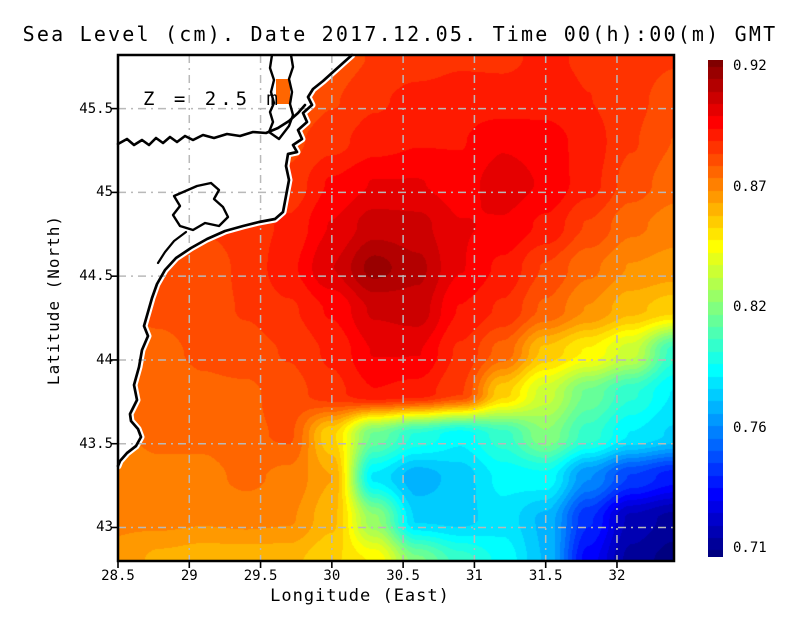  What do you see at coordinates (104, 192) in the screenshot?
I see `y-tick-label: 45` at bounding box center [104, 192].